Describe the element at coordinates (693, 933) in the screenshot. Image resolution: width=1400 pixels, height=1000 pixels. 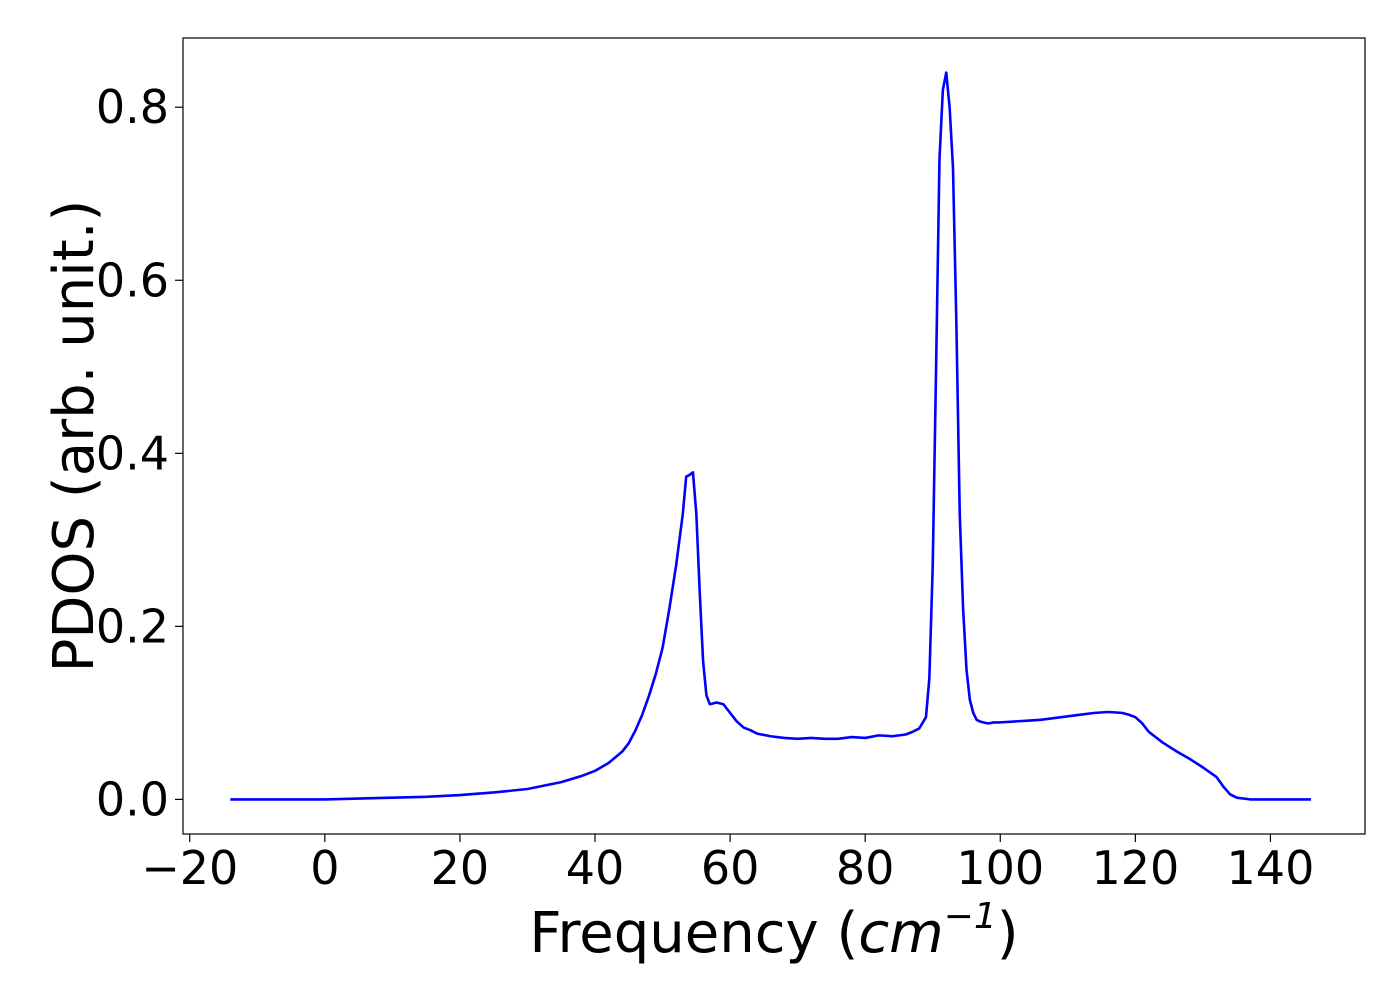
I see `x-axis-label-main: Frequency (` at that location.